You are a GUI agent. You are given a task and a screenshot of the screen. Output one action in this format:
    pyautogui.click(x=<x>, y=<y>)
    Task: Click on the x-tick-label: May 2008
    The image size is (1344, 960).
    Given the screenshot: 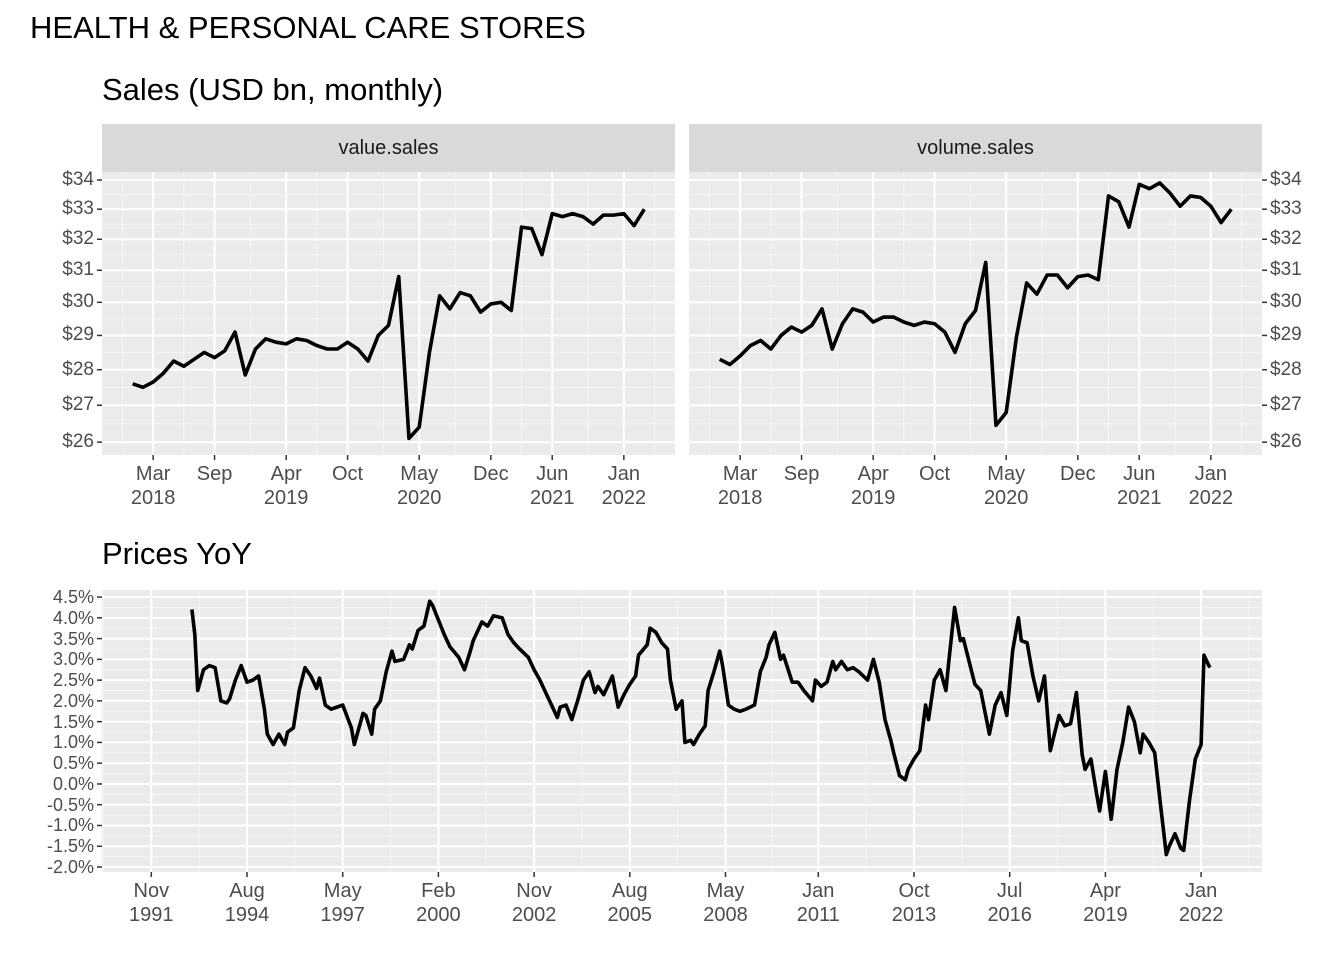 What is the action you would take?
    pyautogui.click(x=725, y=903)
    